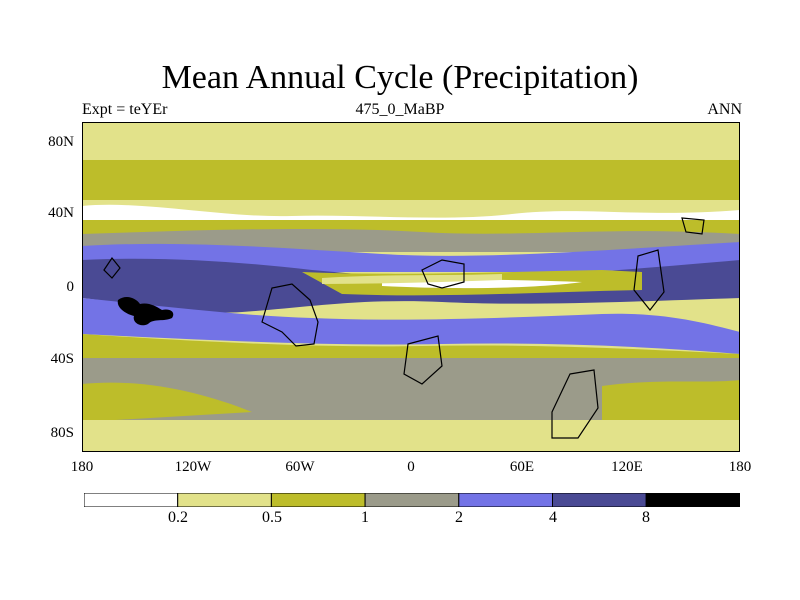  Describe the element at coordinates (300, 467) in the screenshot. I see `lon-tick-60w: 60W` at that location.